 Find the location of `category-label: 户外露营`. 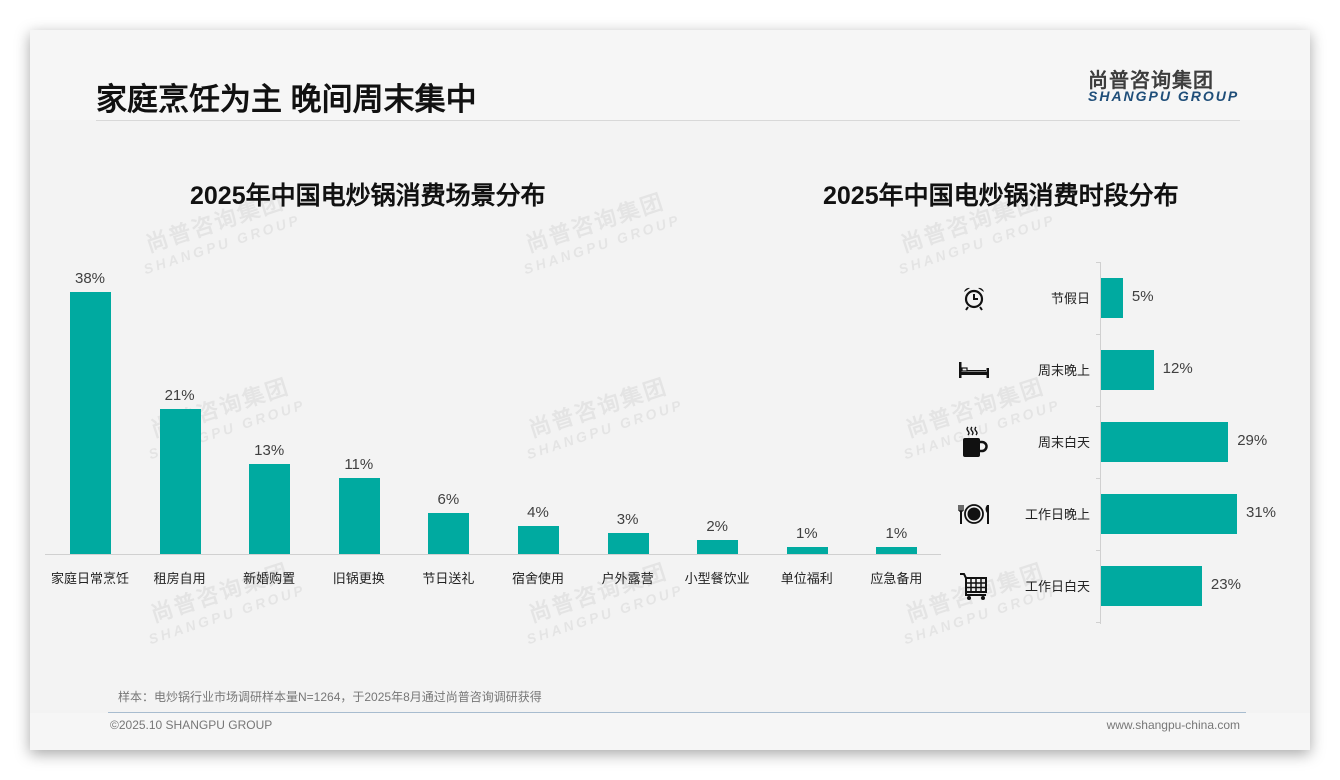

category-label: 户外露营 is located at coordinates (627, 578).